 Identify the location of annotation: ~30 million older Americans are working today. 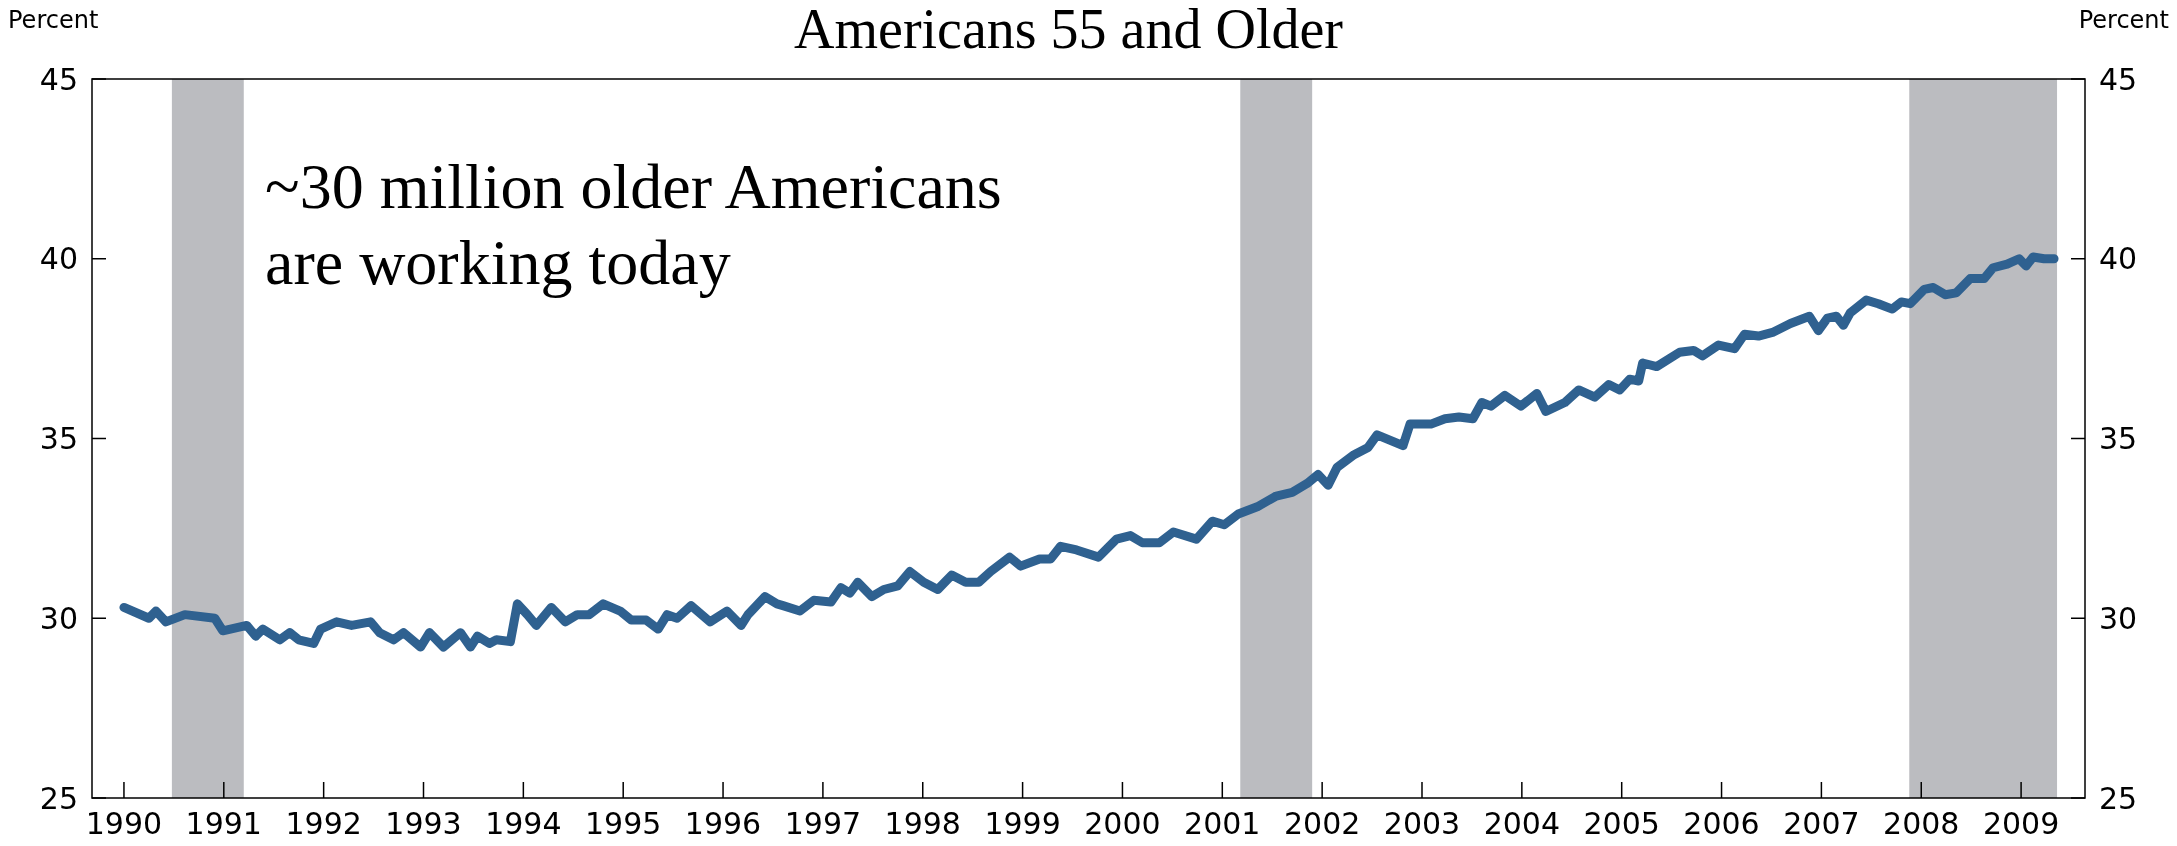
(633, 224).